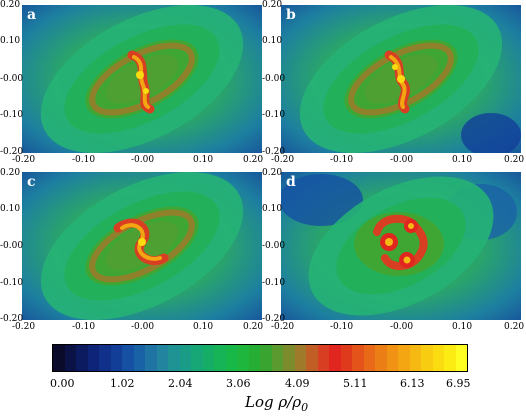  Describe the element at coordinates (412, 383) in the screenshot. I see `colorbar-tick: 6.13` at that location.